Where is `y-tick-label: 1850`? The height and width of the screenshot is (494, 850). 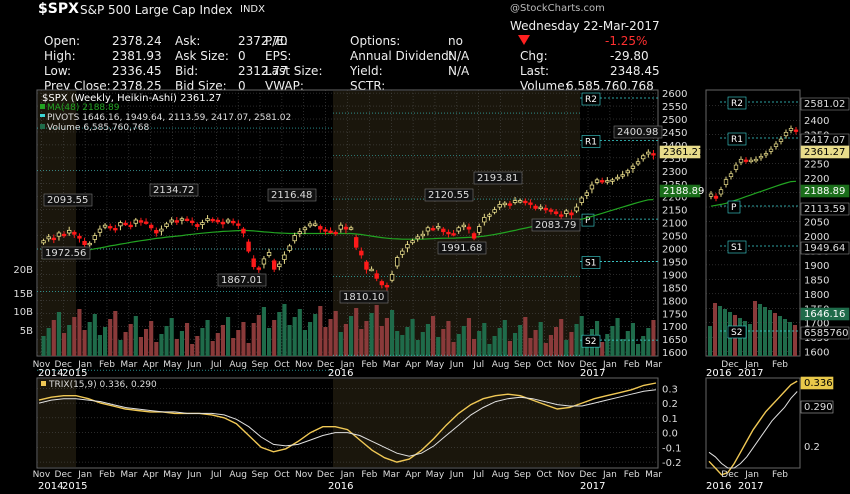
y-tick-label: 1850 is located at coordinates (674, 288).